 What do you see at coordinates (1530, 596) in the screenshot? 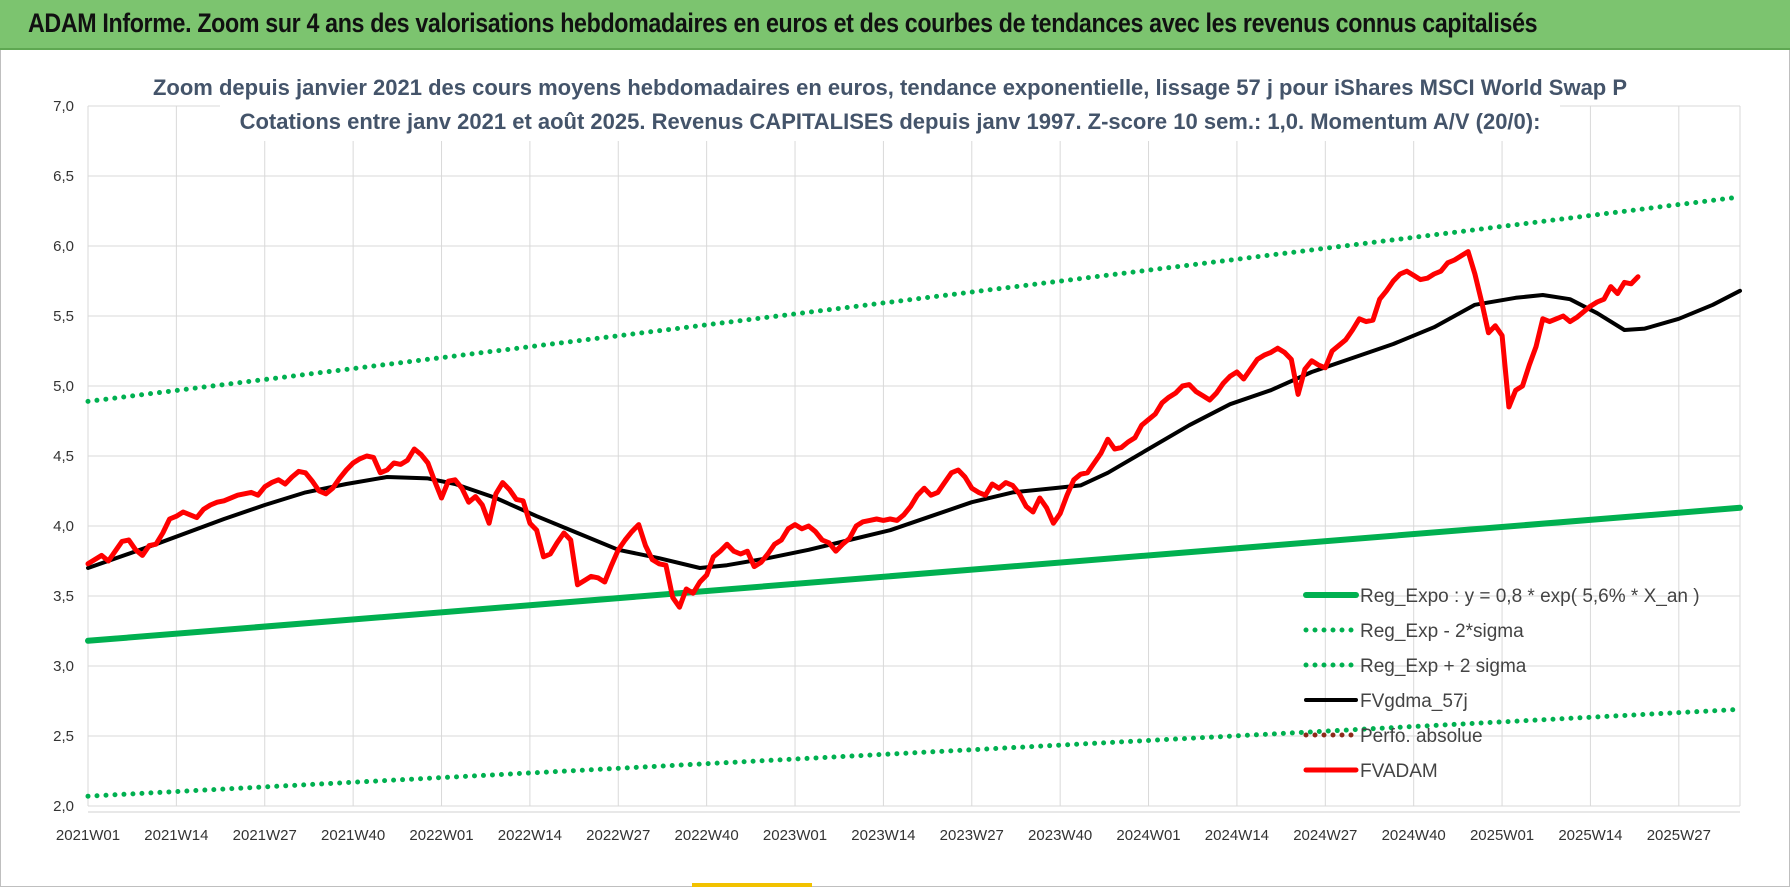
I see `legend-label: Reg_Expo : y = 0,8 * exp( 5,6% * X_an )` at bounding box center [1530, 596].